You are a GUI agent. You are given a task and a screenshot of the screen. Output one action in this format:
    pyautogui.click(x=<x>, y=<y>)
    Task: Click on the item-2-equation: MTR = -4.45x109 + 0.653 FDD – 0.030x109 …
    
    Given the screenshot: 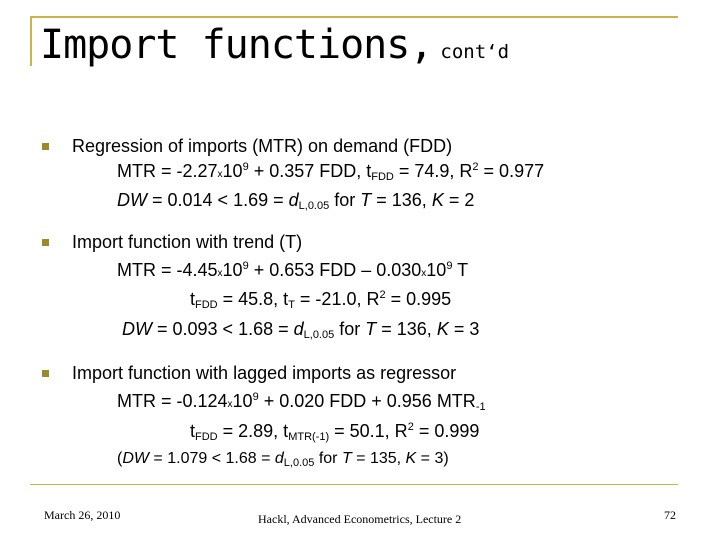 What is the action you would take?
    pyautogui.click(x=293, y=270)
    